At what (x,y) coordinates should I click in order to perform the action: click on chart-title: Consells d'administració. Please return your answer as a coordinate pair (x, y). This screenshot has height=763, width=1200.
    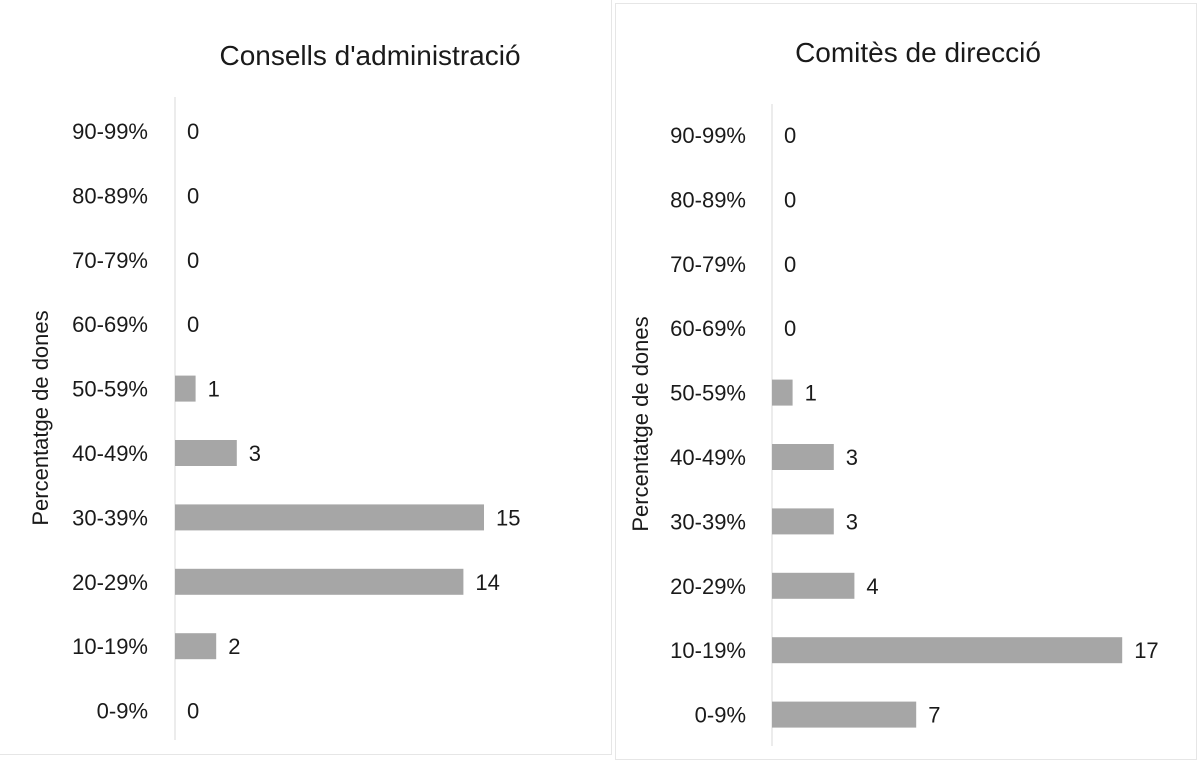
    Looking at the image, I should click on (369, 55).